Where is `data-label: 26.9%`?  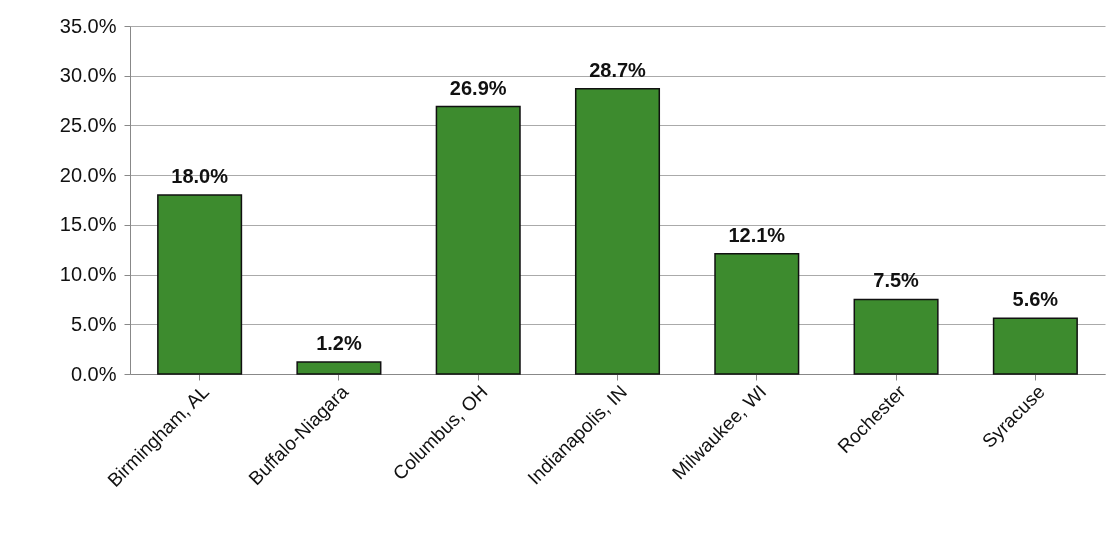
data-label: 26.9% is located at coordinates (478, 87).